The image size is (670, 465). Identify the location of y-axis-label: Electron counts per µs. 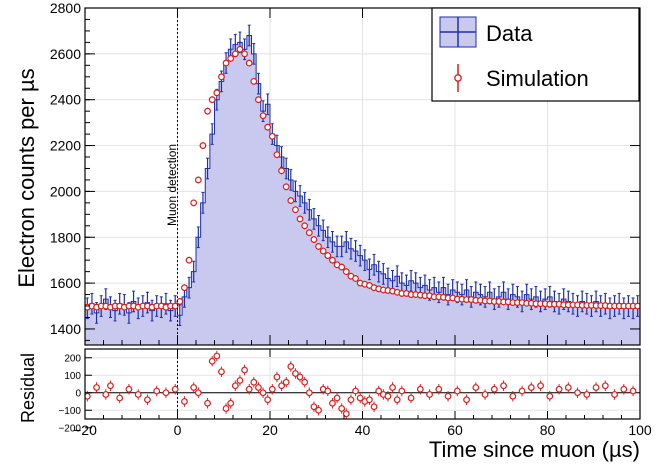
(26, 177).